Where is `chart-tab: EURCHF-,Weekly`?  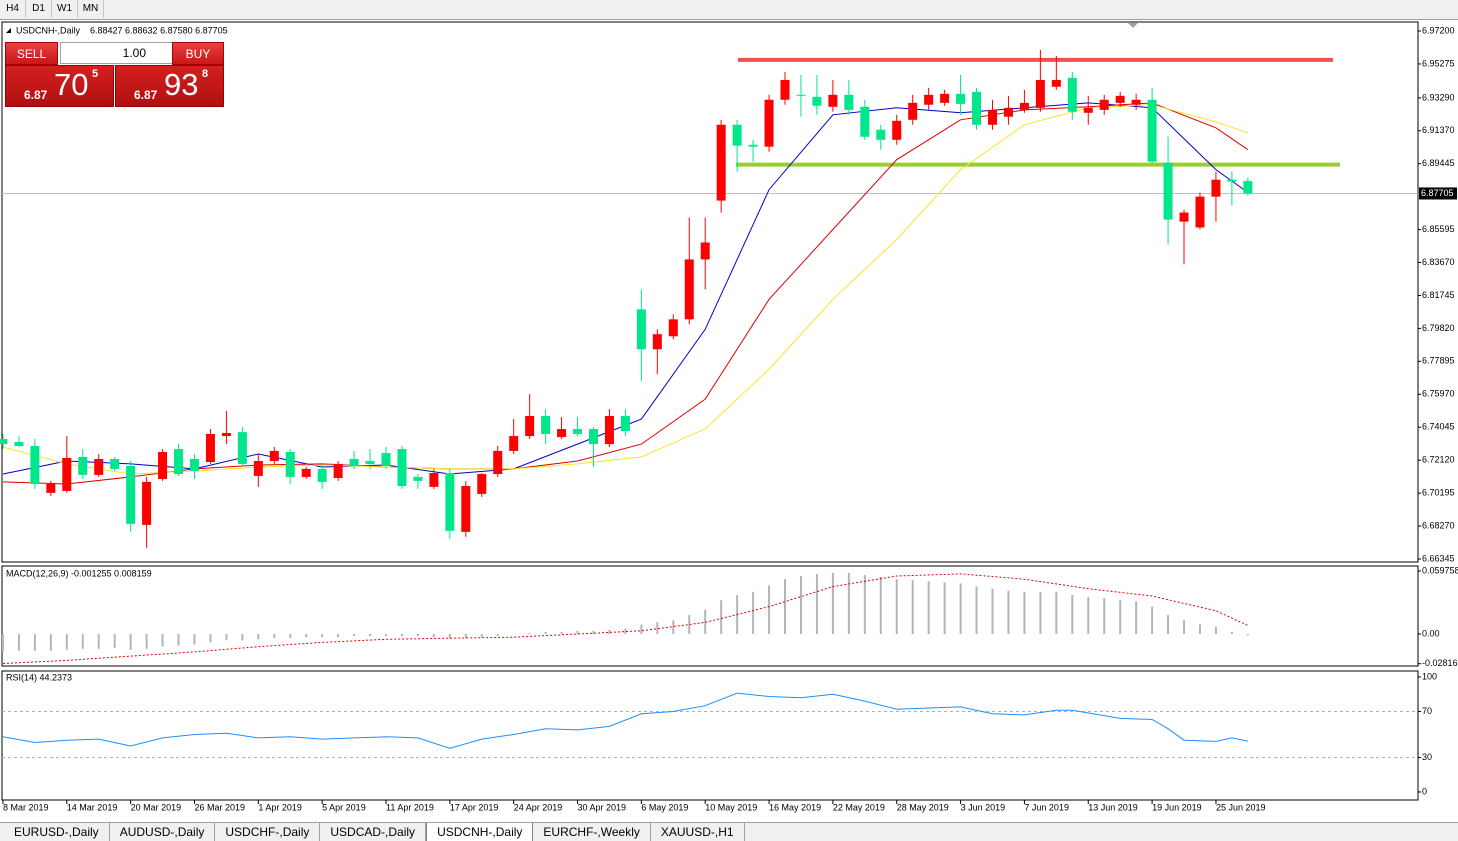
chart-tab: EURCHF-,Weekly is located at coordinates (592, 832).